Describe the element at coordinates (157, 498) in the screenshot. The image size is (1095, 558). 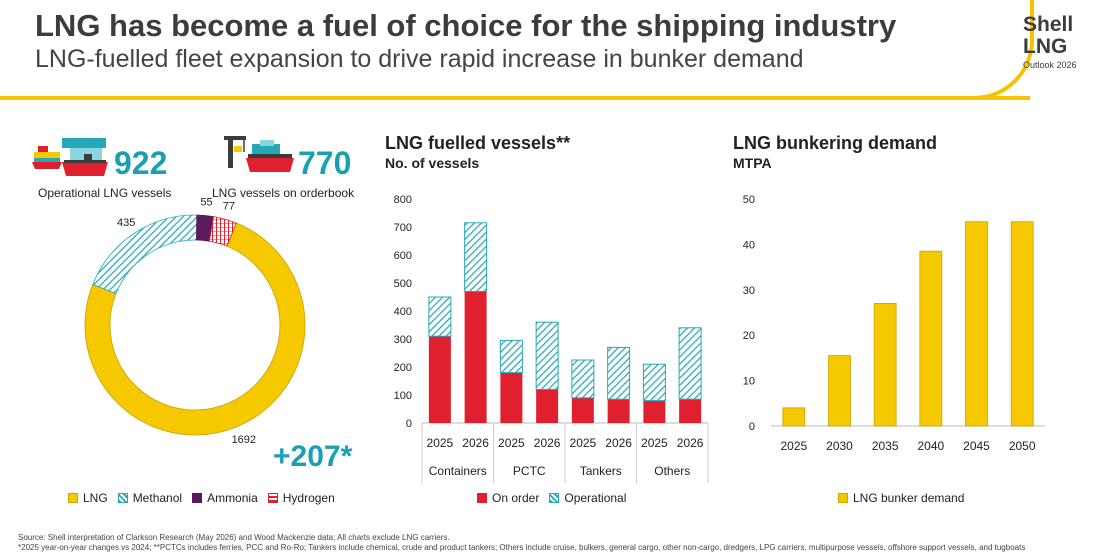
I see `legend-label-methanol: Methanol` at that location.